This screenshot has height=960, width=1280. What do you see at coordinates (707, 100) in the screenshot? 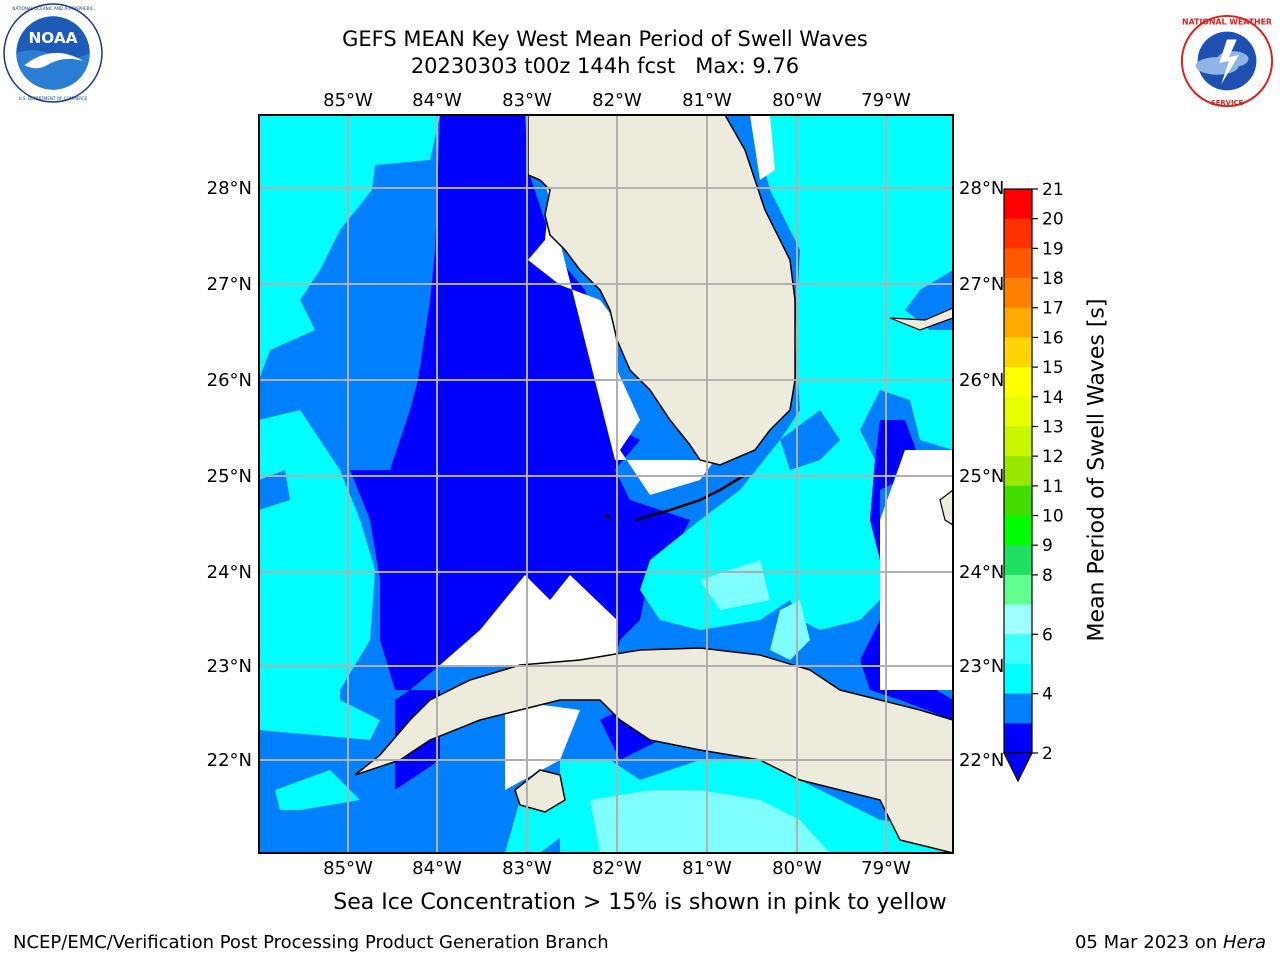
I see `lon-label: 81°W` at bounding box center [707, 100].